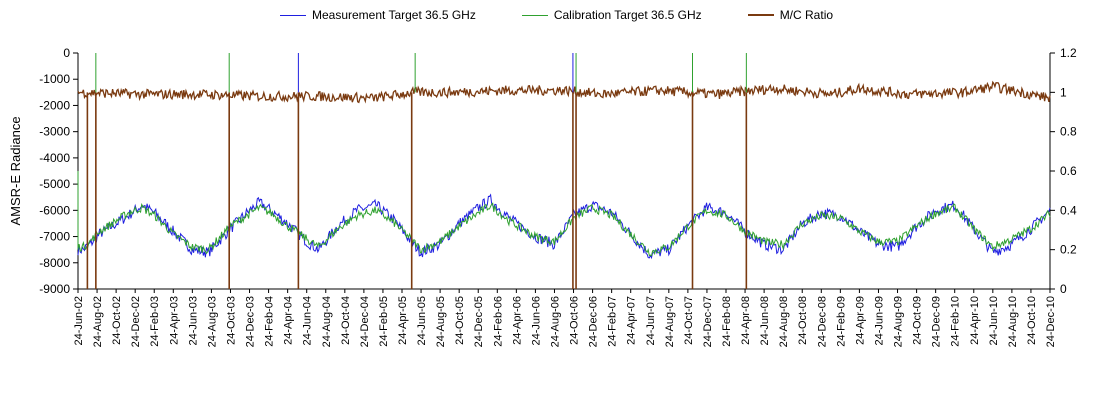 The height and width of the screenshot is (400, 1113). Describe the element at coordinates (727, 321) in the screenshot. I see `x-tick-label: 24-Feb-08` at that location.